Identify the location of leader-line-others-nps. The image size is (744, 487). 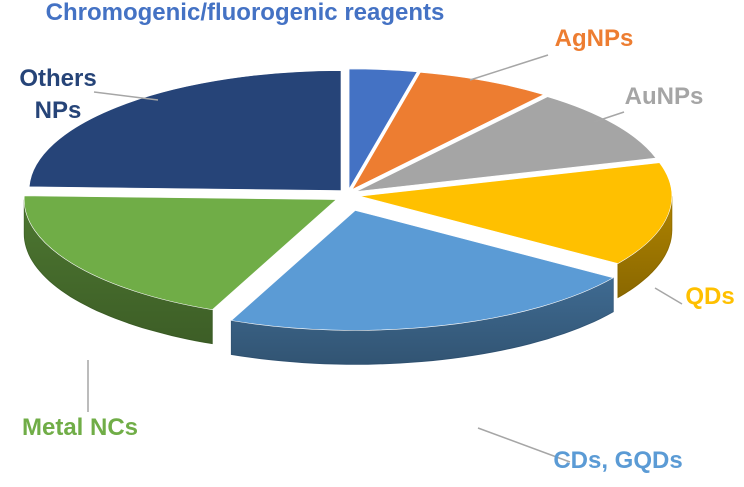
(126, 96).